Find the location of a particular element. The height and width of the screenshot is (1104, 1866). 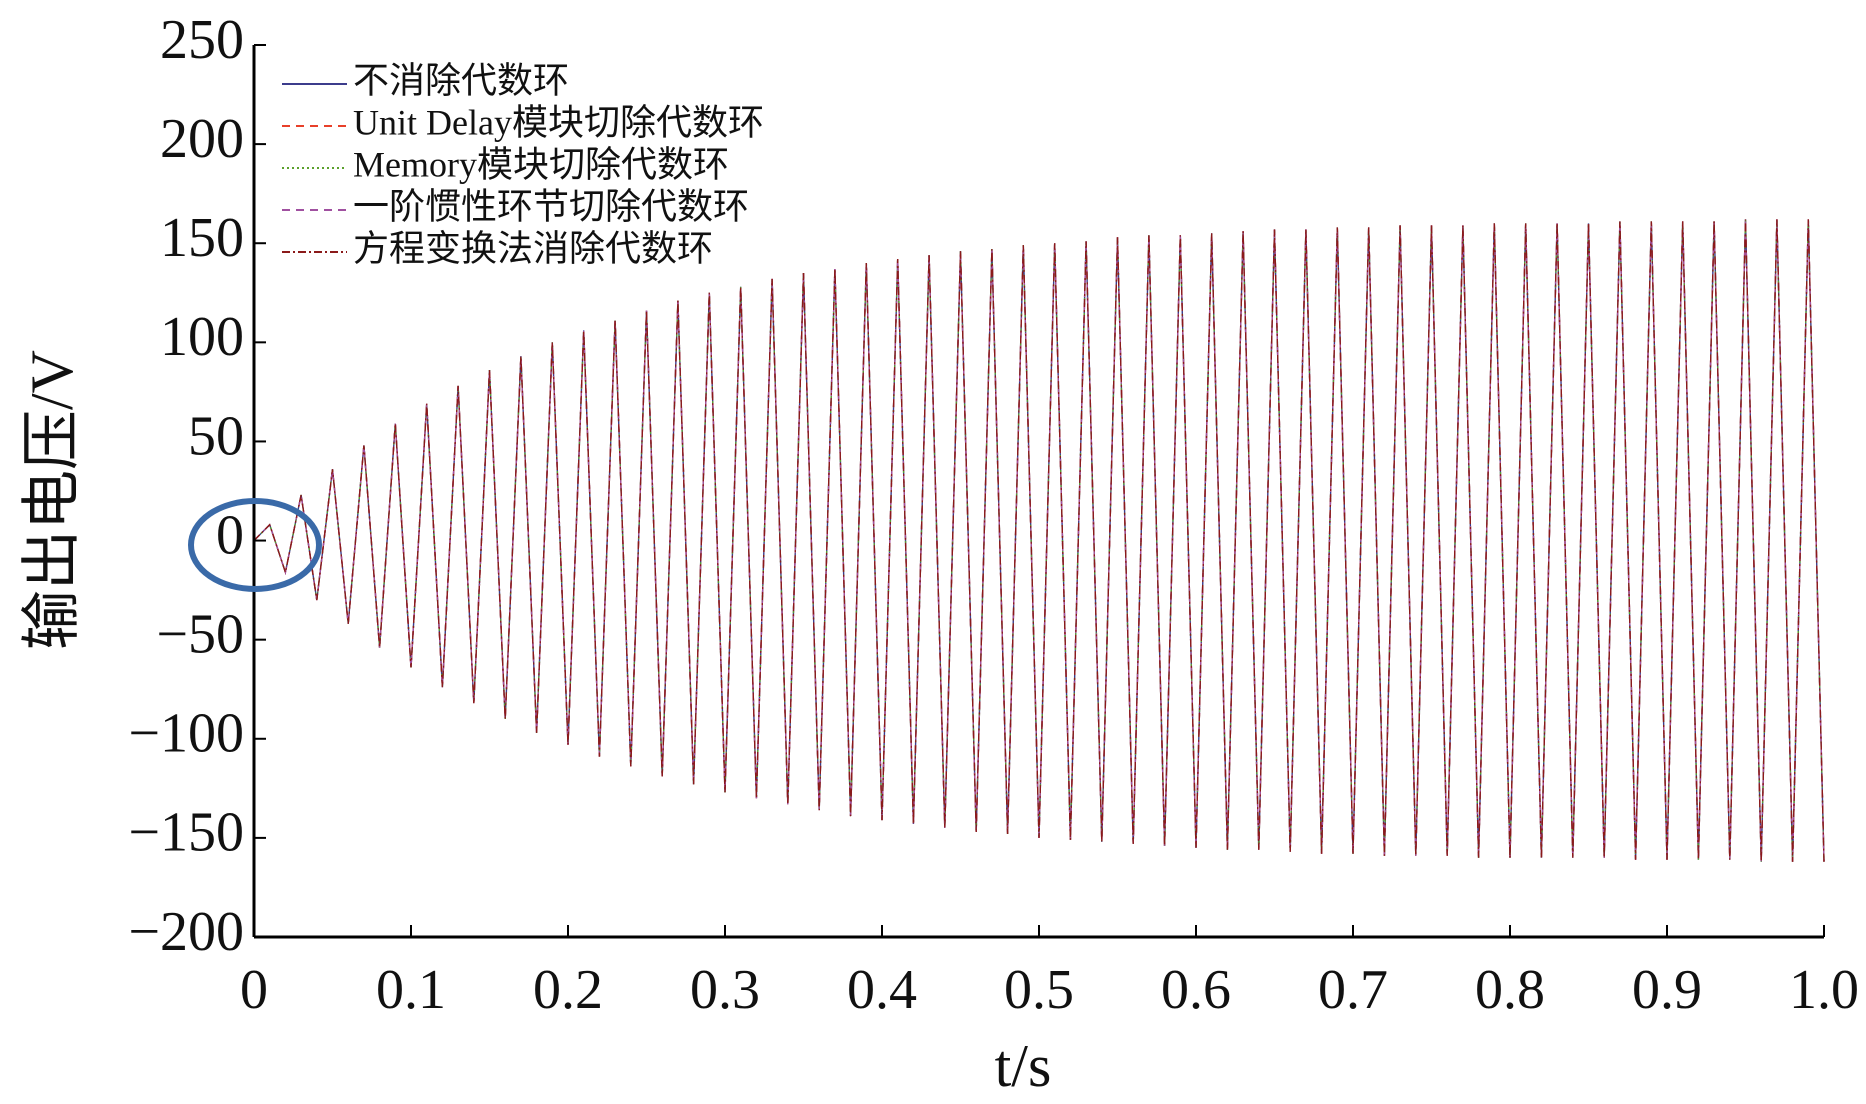

y-tick-label: −200 is located at coordinates (186, 932).